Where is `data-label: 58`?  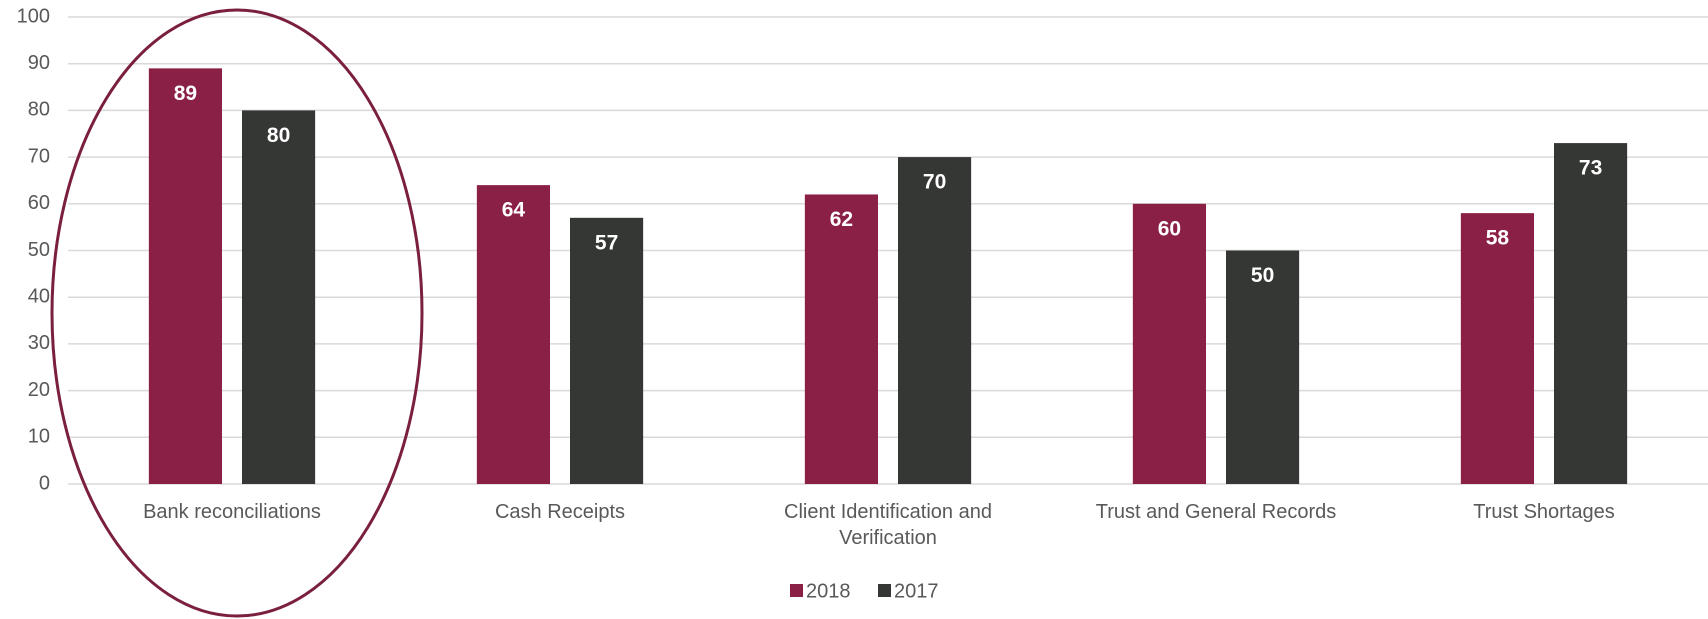
data-label: 58 is located at coordinates (1498, 238).